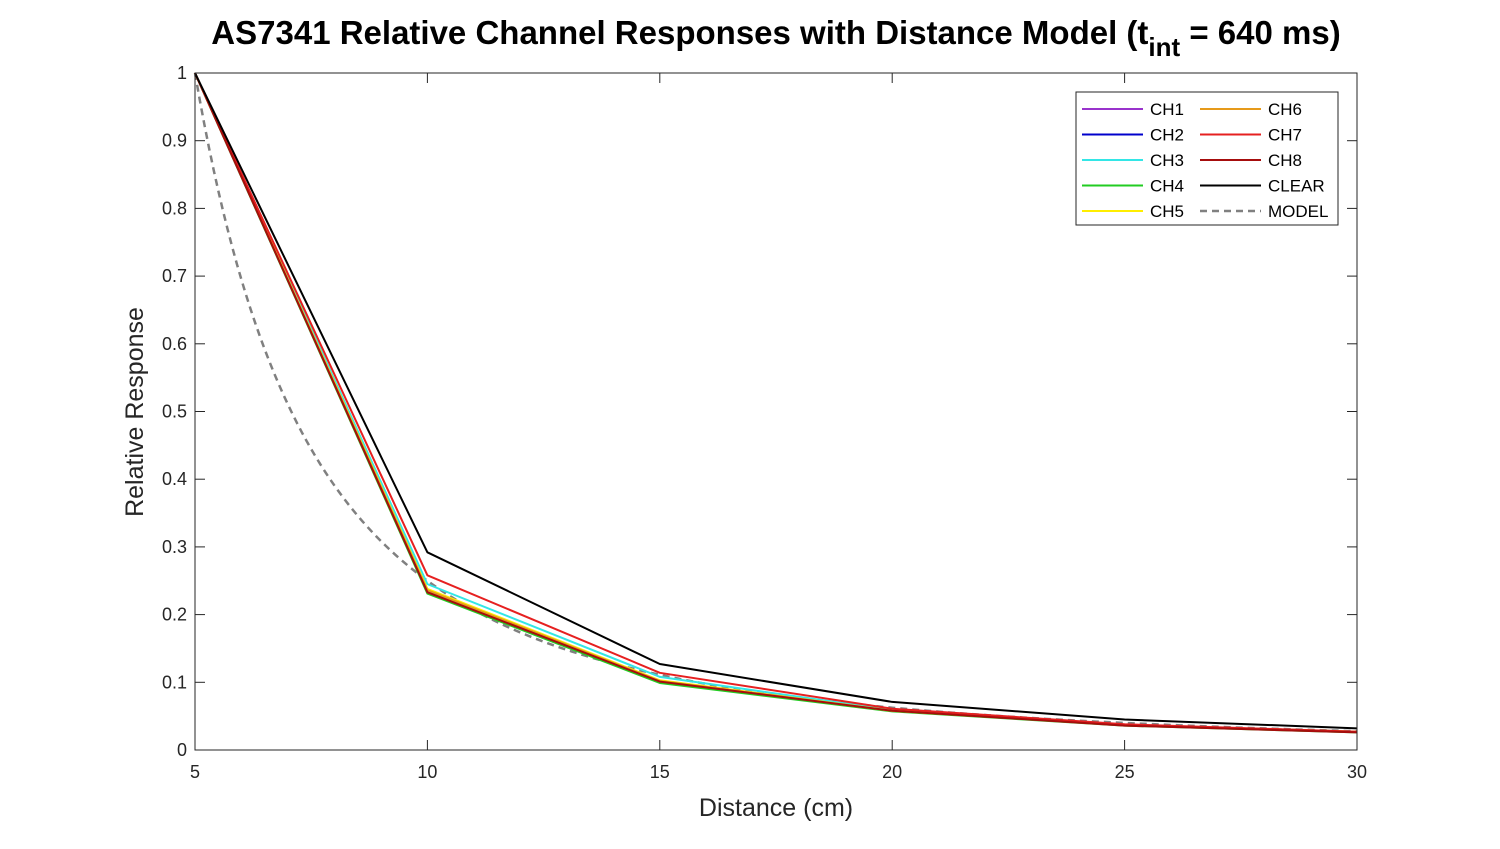  What do you see at coordinates (1167, 211) in the screenshot?
I see `legend-label-ch5: CH5` at bounding box center [1167, 211].